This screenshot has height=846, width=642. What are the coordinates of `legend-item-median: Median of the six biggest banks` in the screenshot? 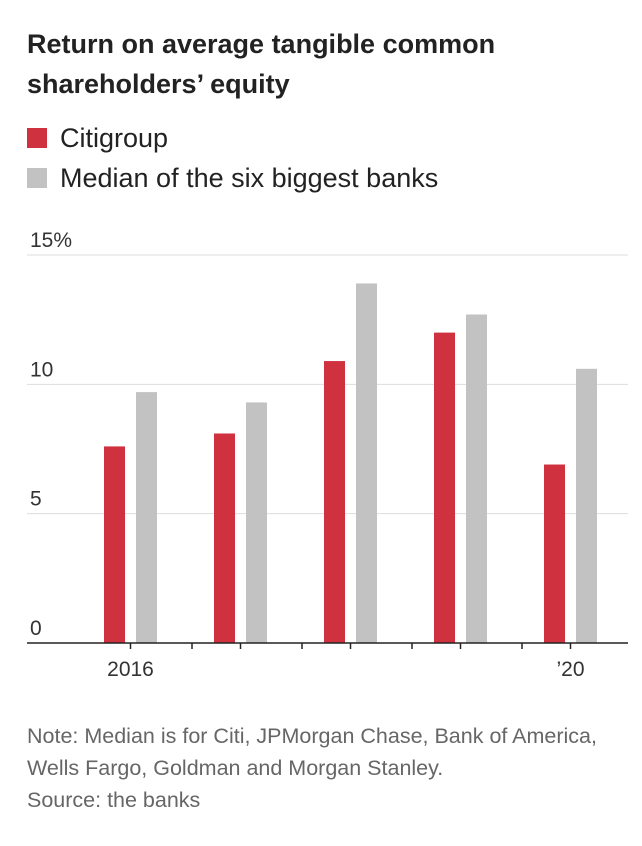 It's located at (232, 178).